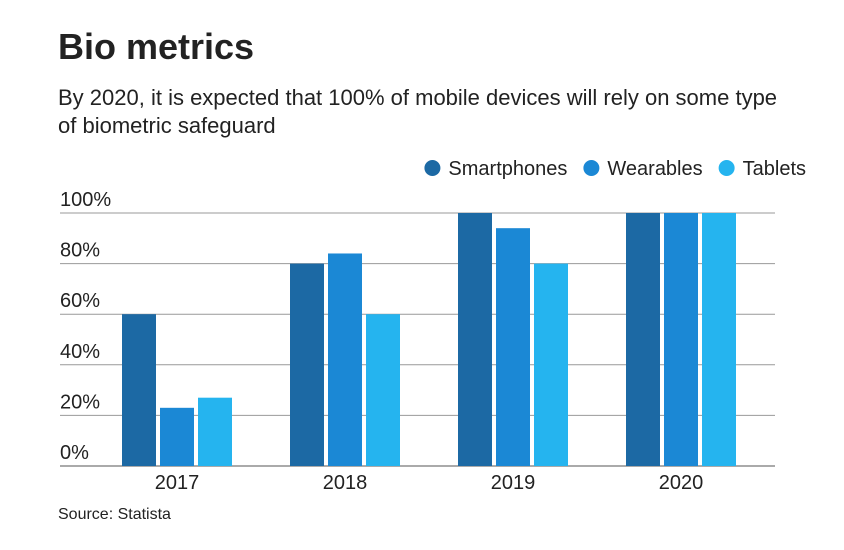 This screenshot has width=844, height=550. I want to click on x-tick-label: 2019, so click(513, 483).